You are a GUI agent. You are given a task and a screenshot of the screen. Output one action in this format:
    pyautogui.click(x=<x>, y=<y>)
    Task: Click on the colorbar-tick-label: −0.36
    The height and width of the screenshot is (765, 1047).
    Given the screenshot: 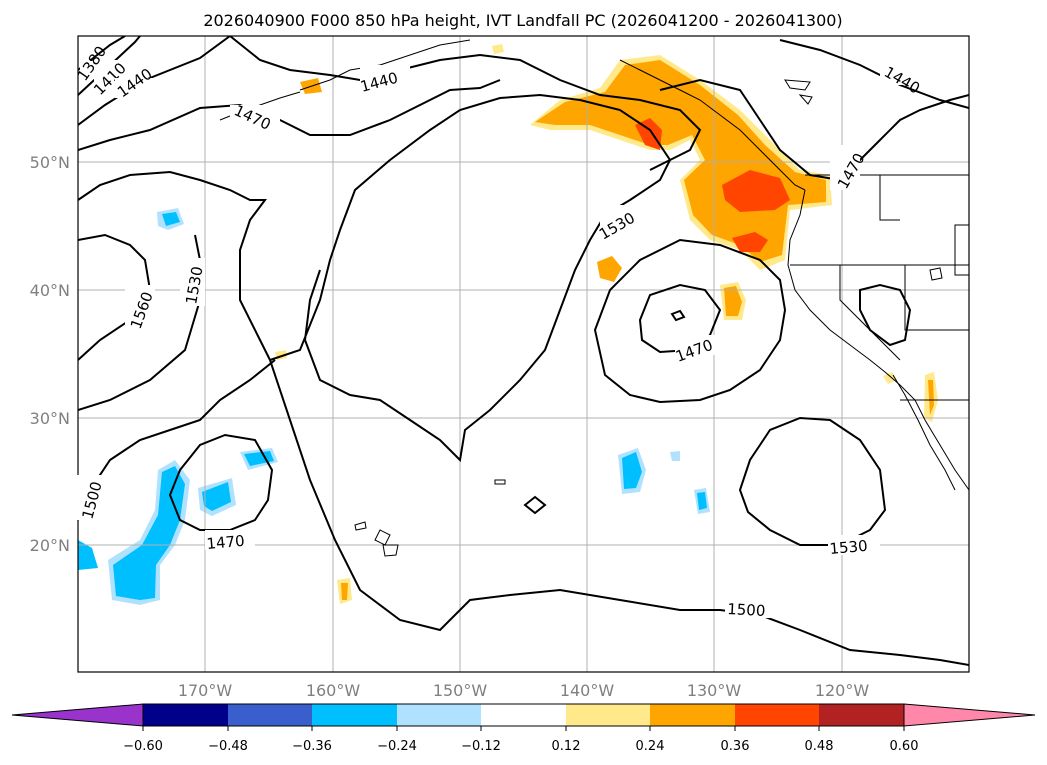 What is the action you would take?
    pyautogui.click(x=312, y=746)
    